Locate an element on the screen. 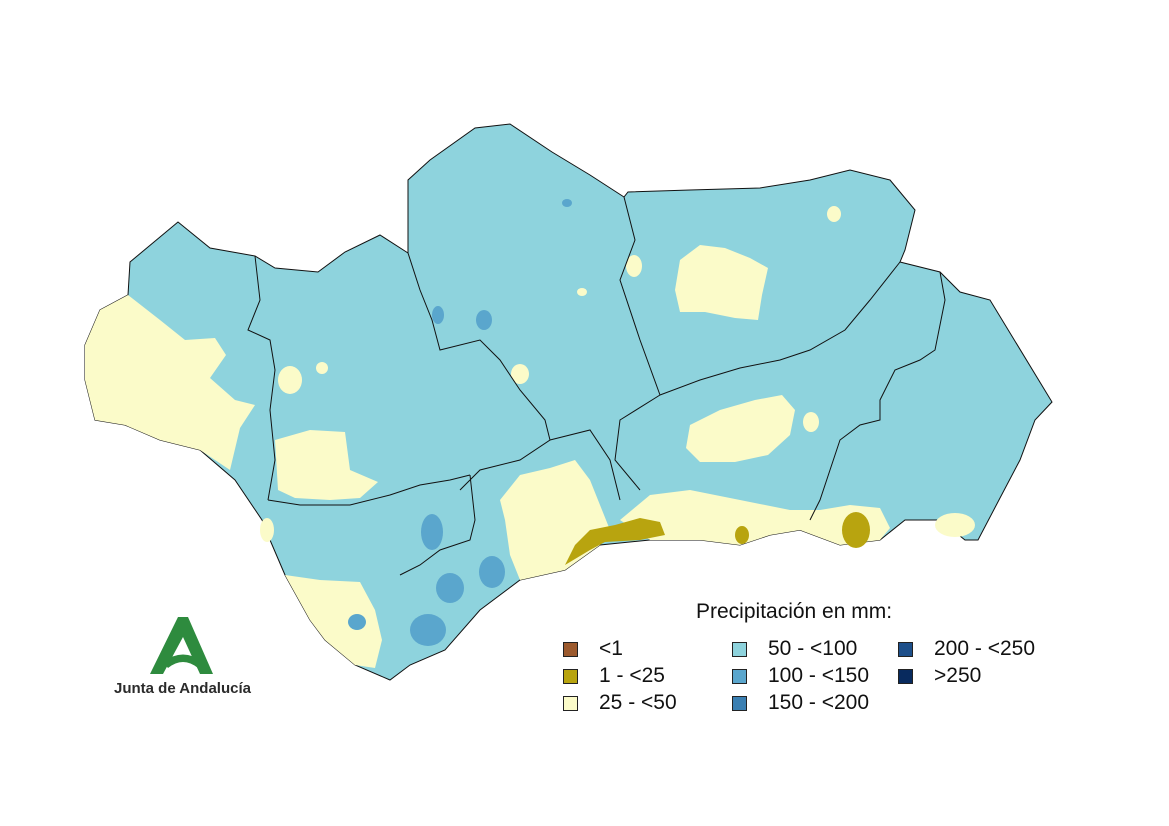  legend-item: 200 - <250 is located at coordinates (966, 649).